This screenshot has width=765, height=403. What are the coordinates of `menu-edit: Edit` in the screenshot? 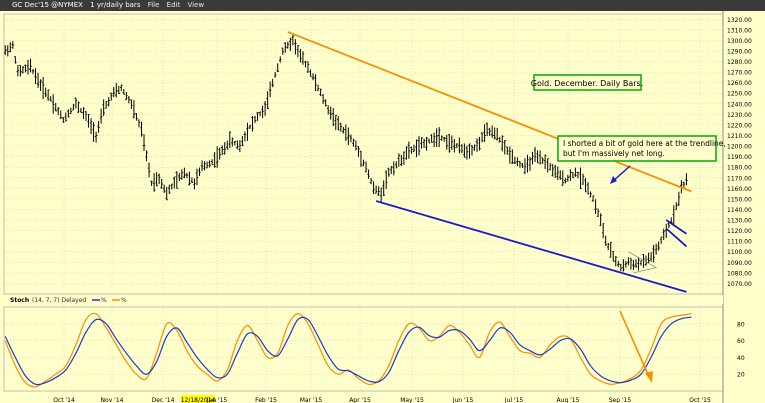 It's located at (173, 5).